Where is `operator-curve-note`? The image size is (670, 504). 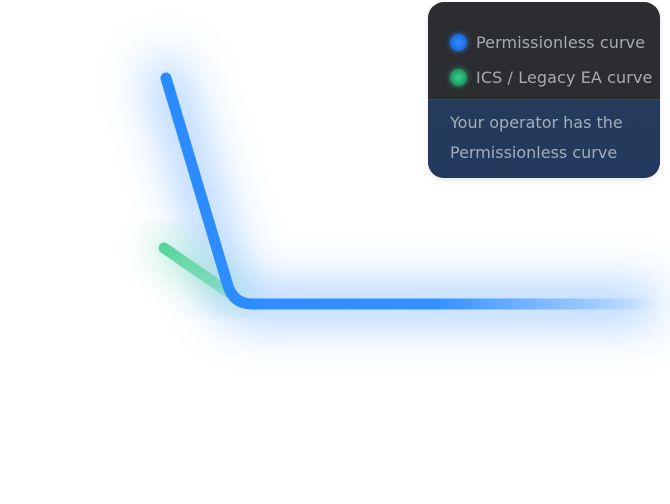 operator-curve-note is located at coordinates (544, 138).